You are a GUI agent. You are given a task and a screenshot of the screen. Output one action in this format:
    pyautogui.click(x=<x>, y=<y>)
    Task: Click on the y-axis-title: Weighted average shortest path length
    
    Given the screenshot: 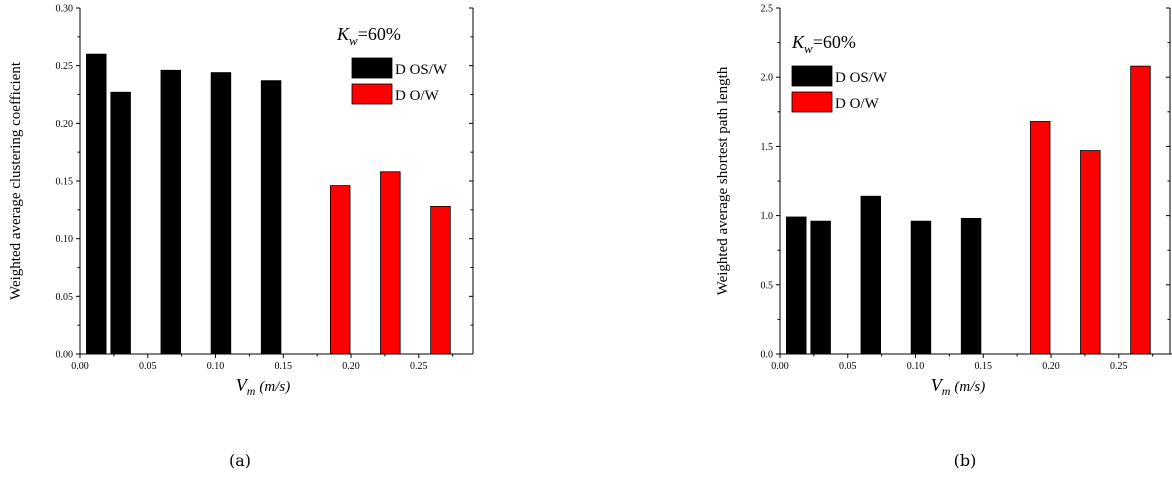 What is the action you would take?
    pyautogui.click(x=723, y=180)
    